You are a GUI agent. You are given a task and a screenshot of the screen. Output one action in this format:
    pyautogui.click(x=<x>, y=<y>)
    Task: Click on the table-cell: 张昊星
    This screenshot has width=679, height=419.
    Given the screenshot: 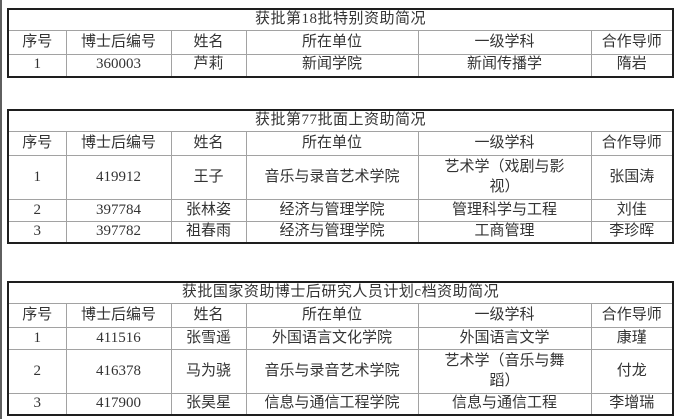 What is the action you would take?
    pyautogui.click(x=208, y=404)
    